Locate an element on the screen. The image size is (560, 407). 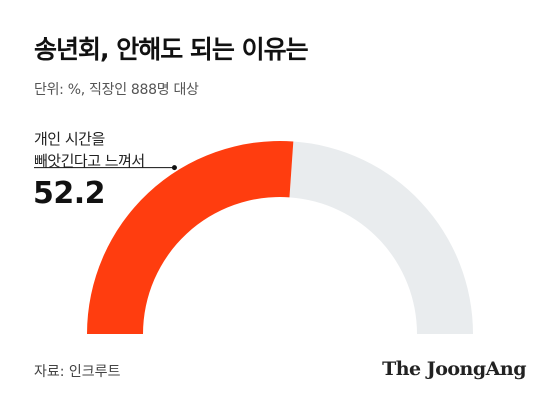
source-note: 자료: 인크루트 is located at coordinates (77, 372).